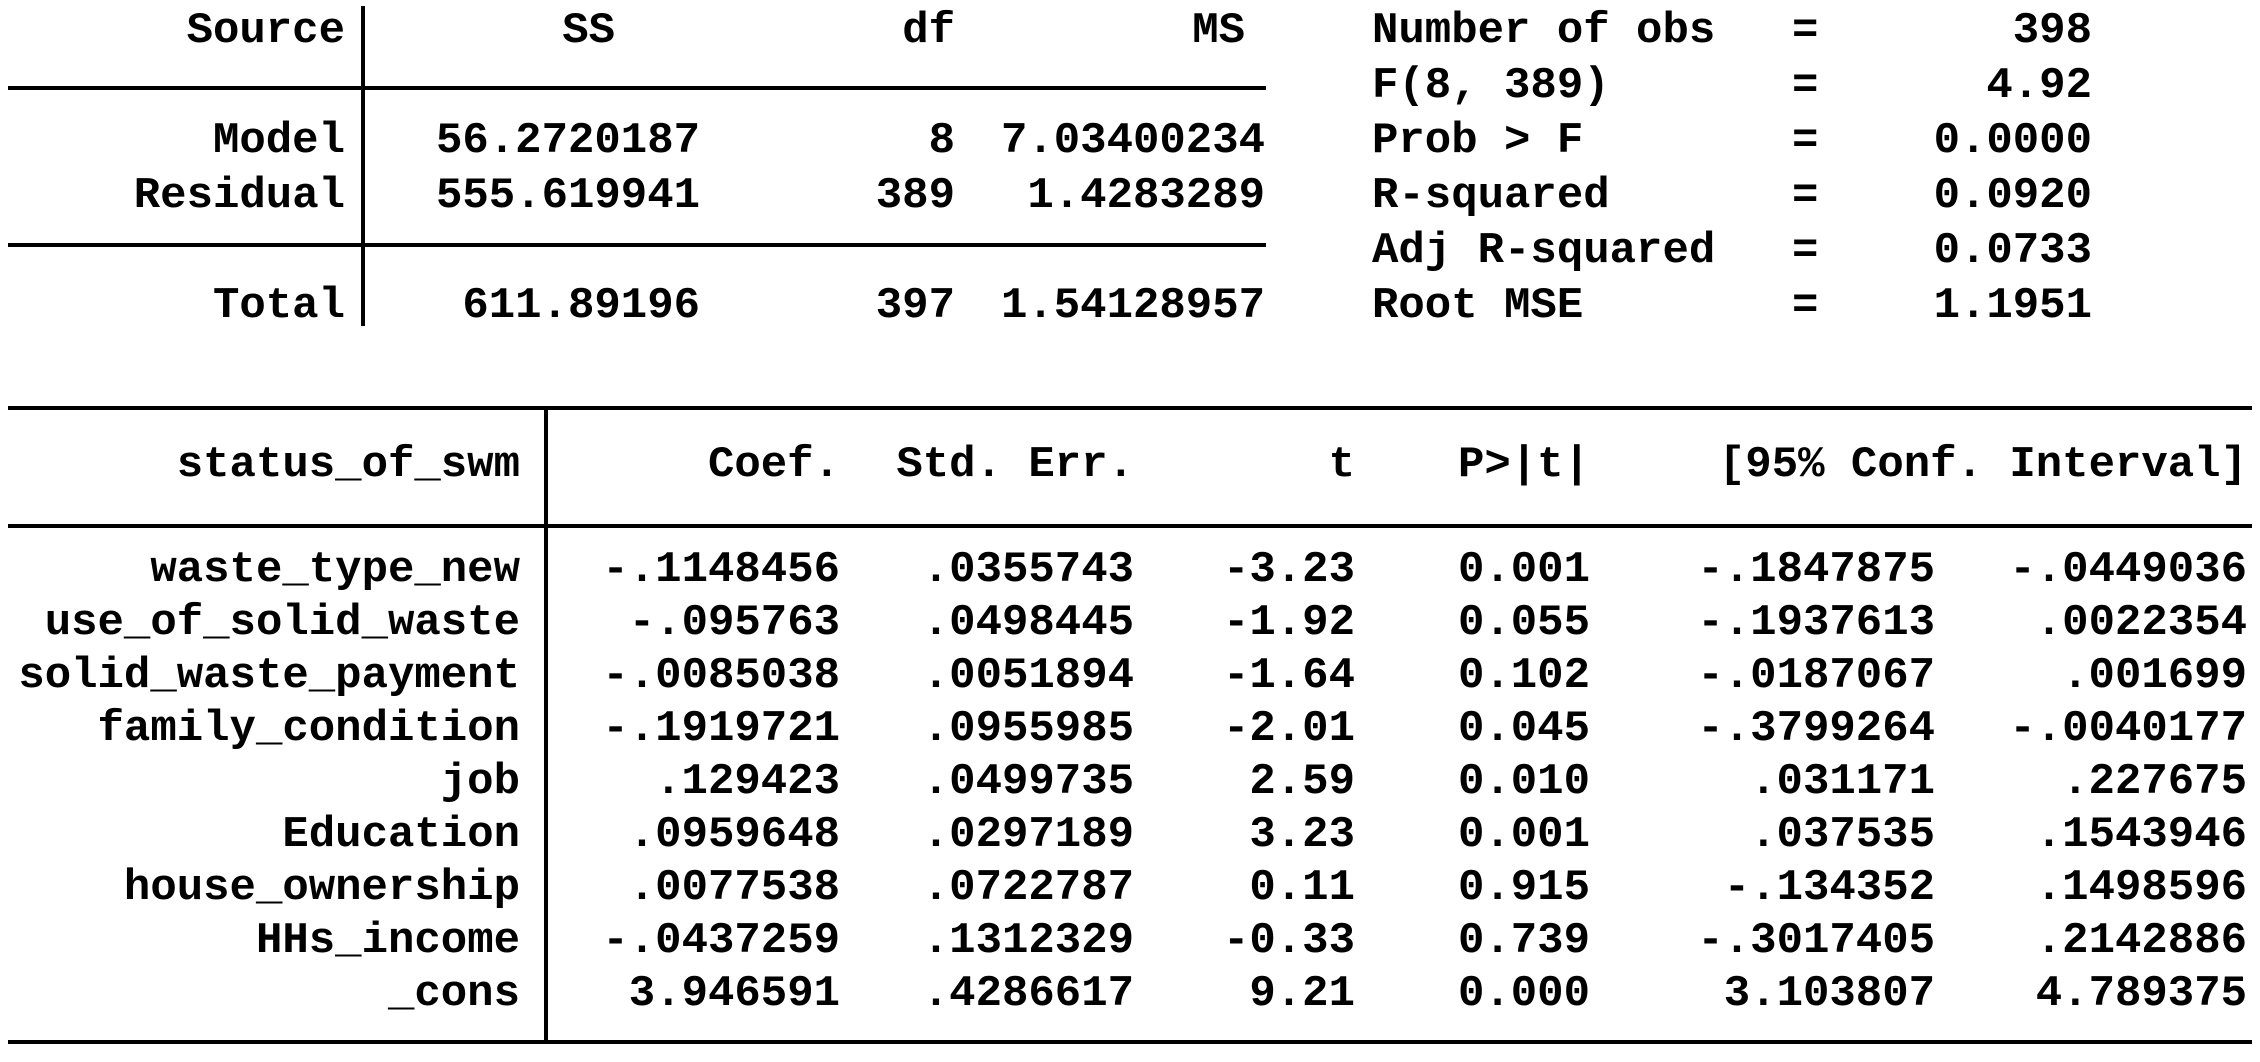 The height and width of the screenshot is (1062, 2260). Describe the element at coordinates (269, 675) in the screenshot. I see `variable-name: solid_waste_payment` at that location.